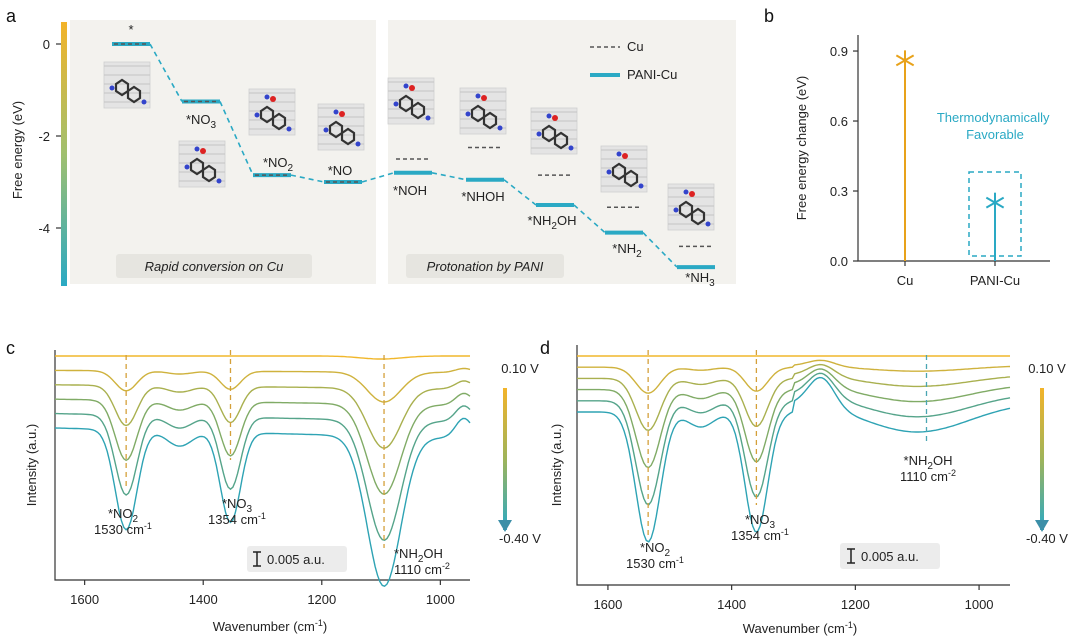 The height and width of the screenshot is (643, 1080). Describe the element at coordinates (839, 261) in the screenshot. I see `y-tick-label: 0.0` at that location.